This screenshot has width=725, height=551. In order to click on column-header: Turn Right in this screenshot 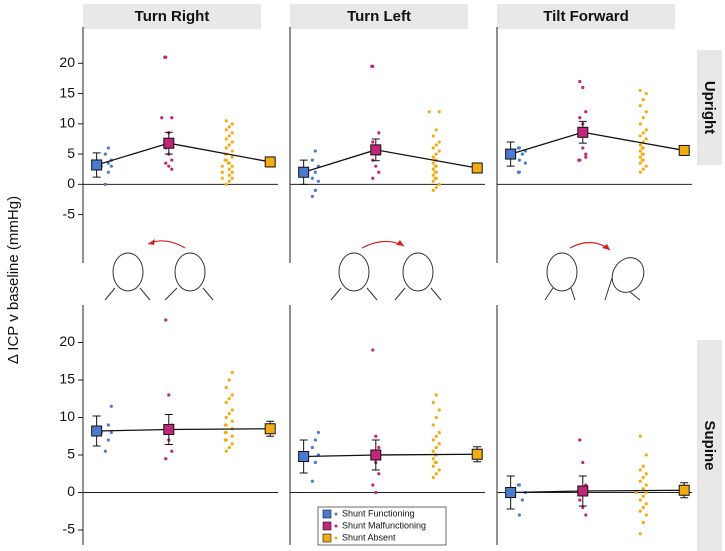, I will do `click(172, 16)`.